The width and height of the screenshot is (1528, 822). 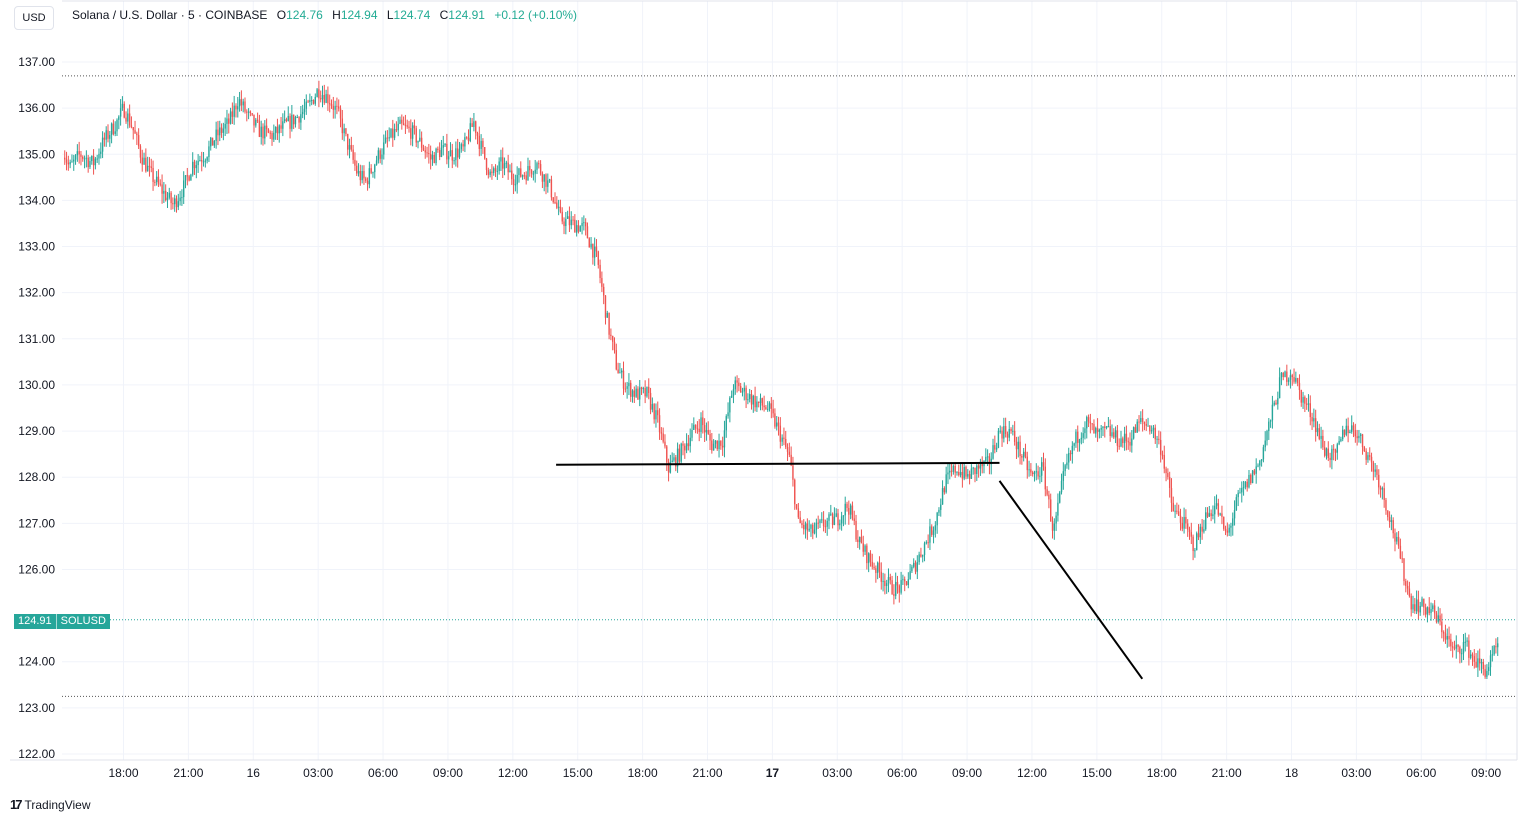 What do you see at coordinates (850, 570) in the screenshot?
I see `trendline-drawings` at bounding box center [850, 570].